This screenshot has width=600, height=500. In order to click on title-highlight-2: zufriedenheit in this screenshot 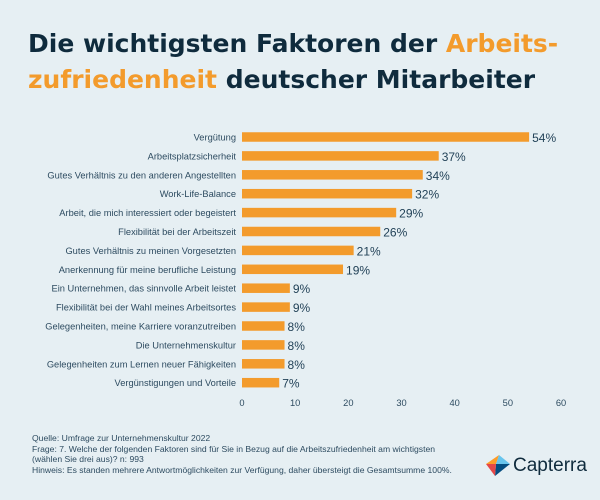, I will do `click(123, 79)`.